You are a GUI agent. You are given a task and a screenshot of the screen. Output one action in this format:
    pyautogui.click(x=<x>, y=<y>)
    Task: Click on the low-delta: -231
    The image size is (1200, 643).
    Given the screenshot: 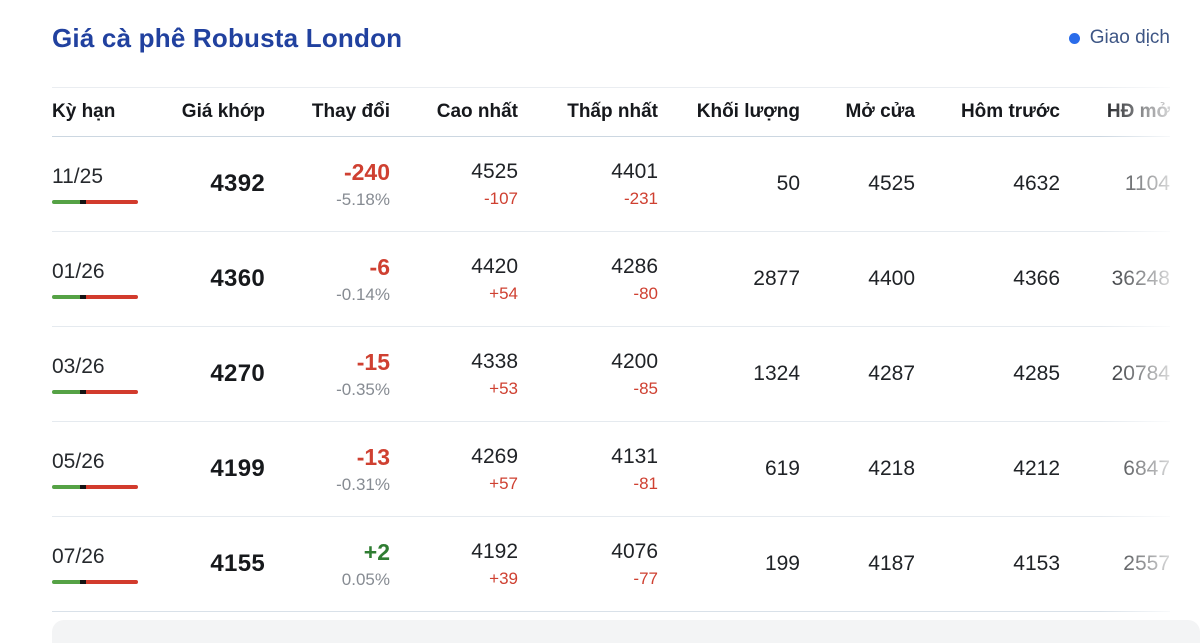 What is the action you would take?
    pyautogui.click(x=640, y=199)
    